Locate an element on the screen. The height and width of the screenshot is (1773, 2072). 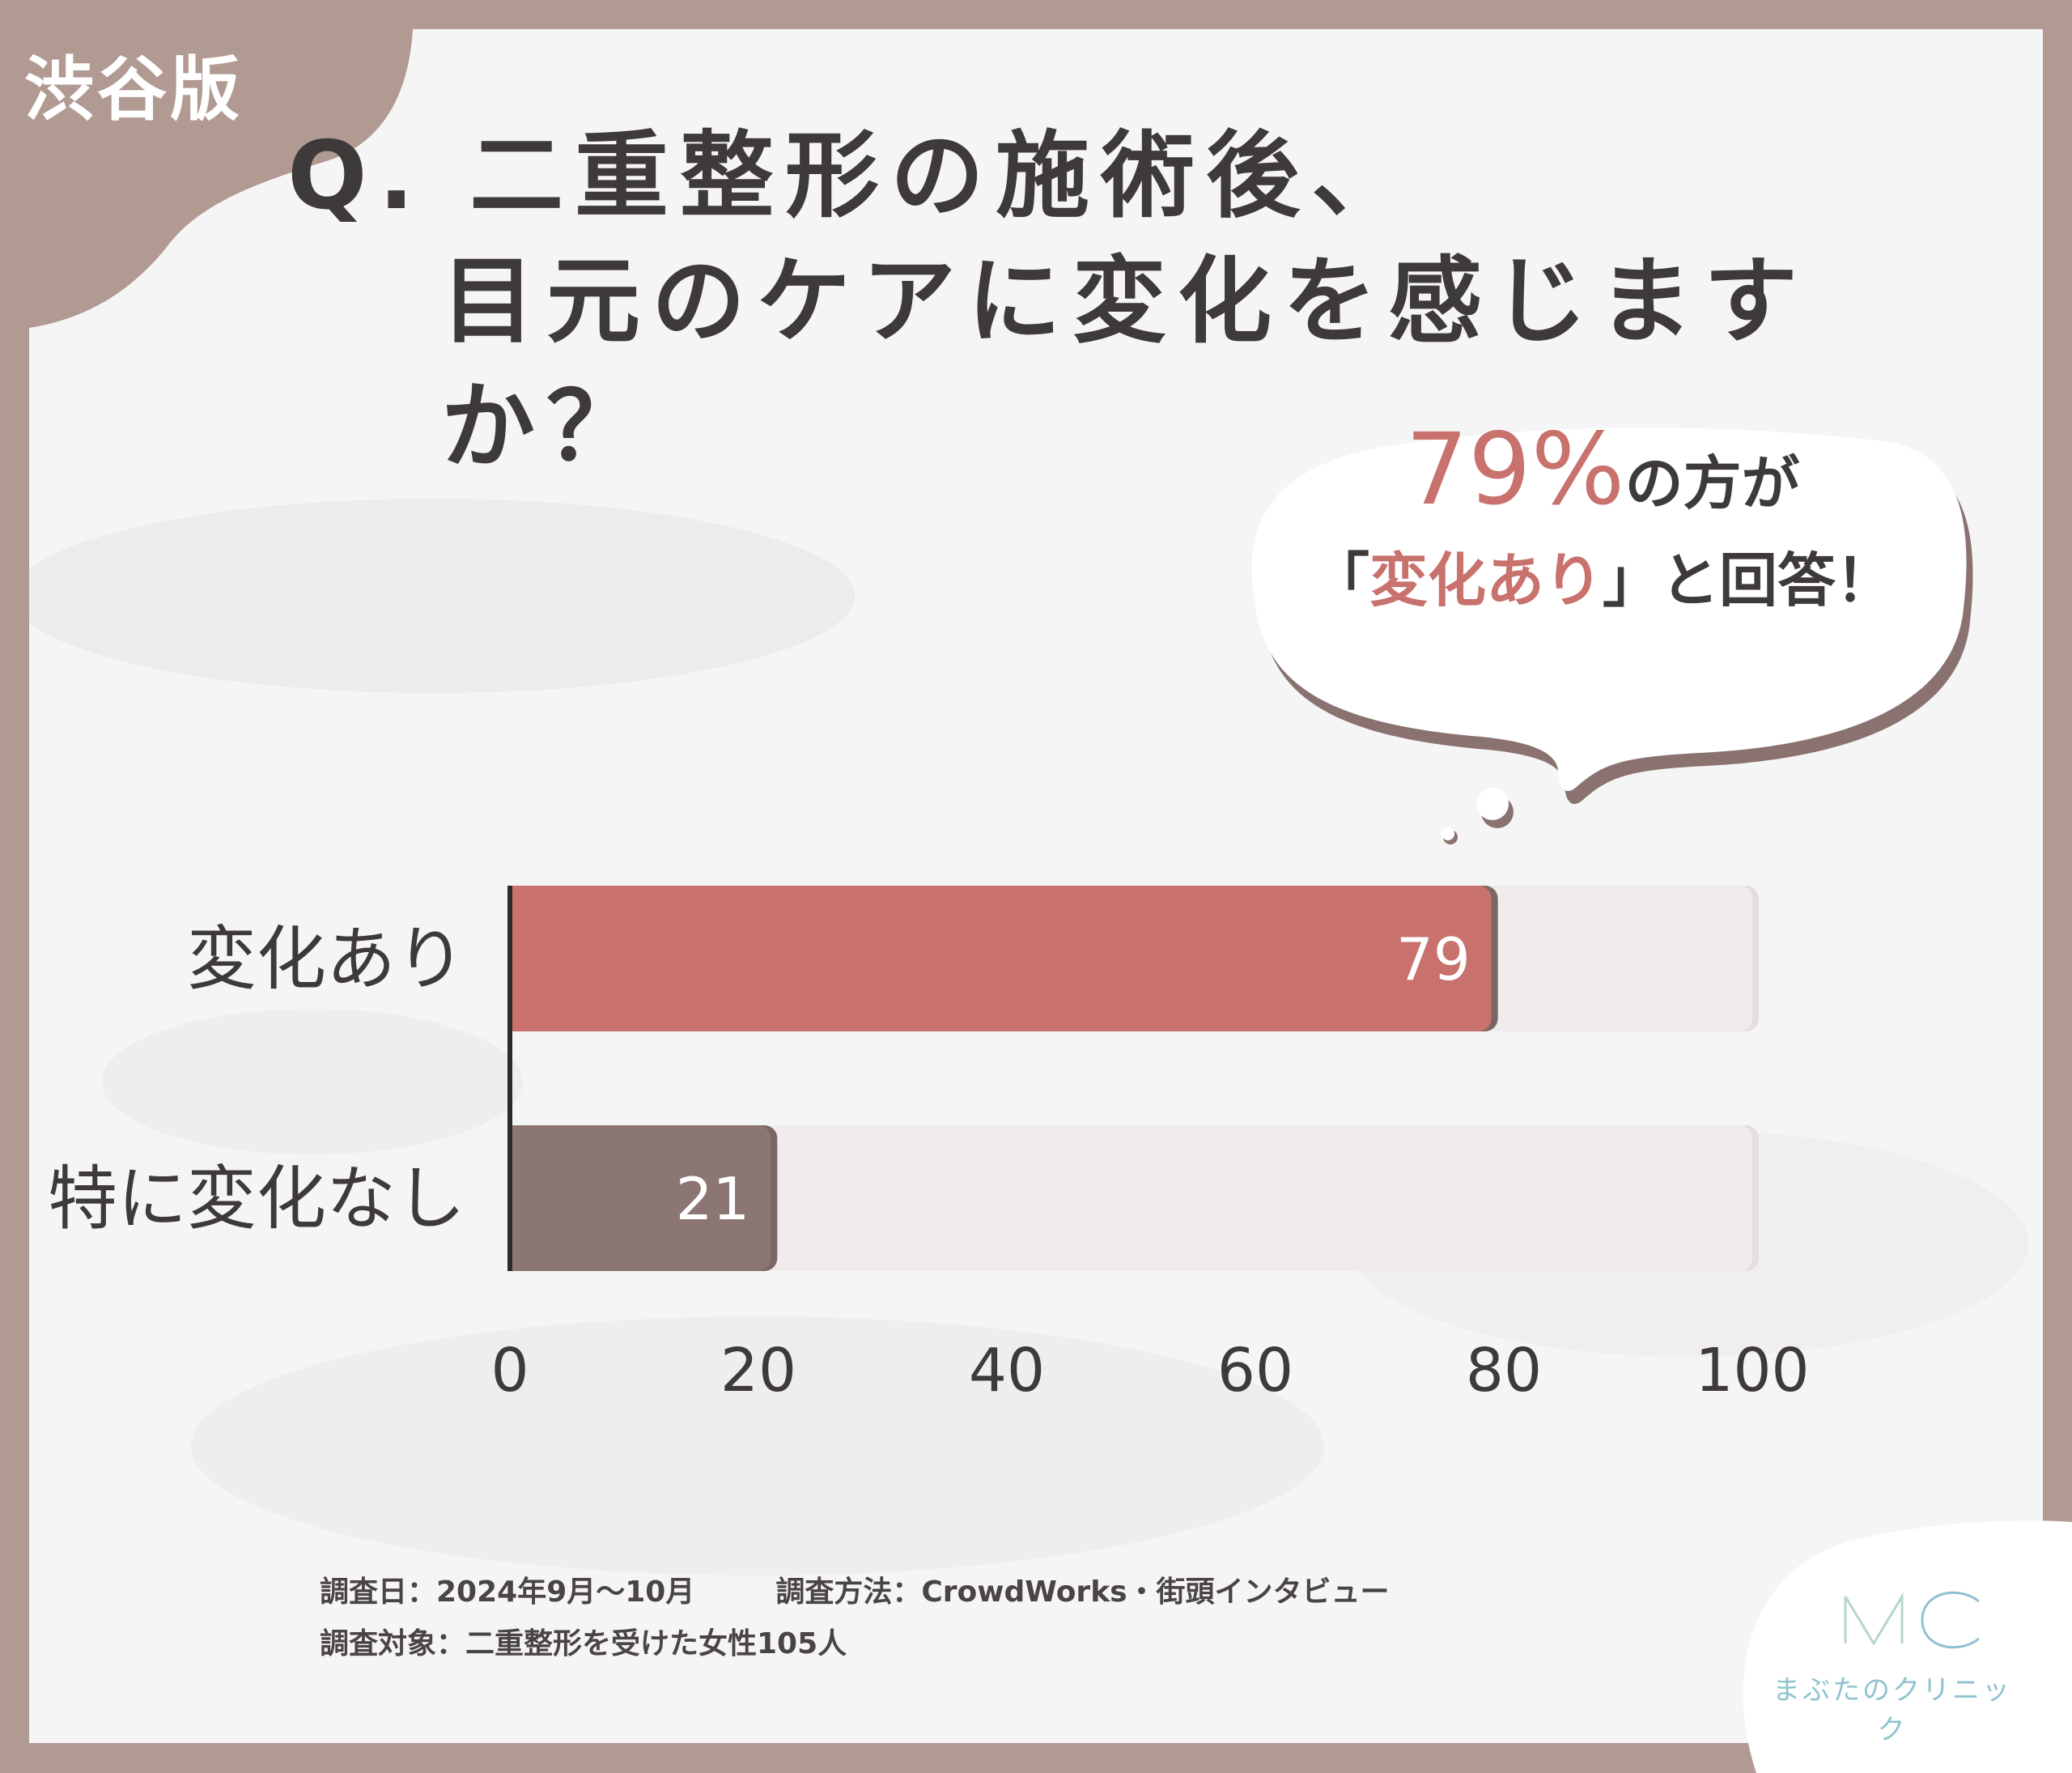
callout-line-1-rest: の方が is located at coordinates (1712, 483).